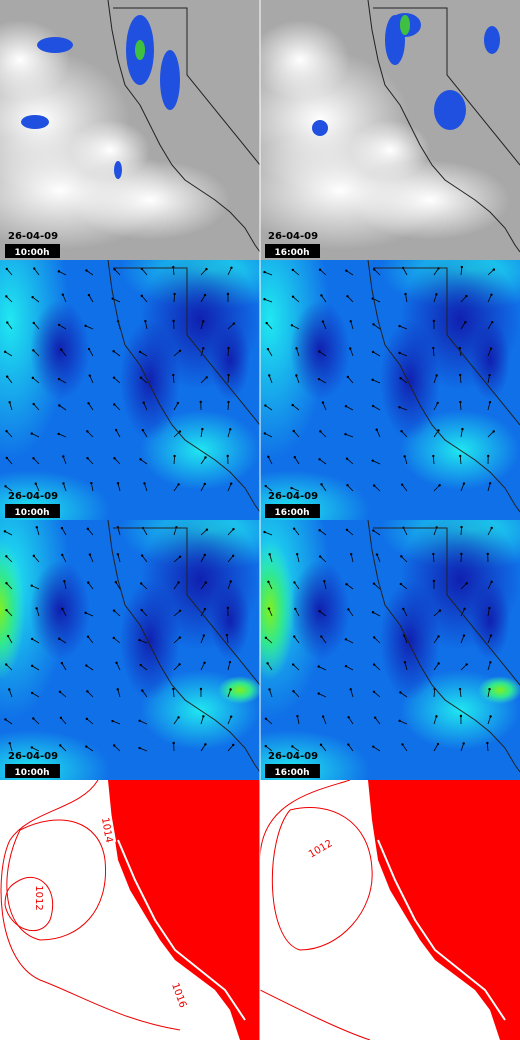 This screenshot has width=520, height=1040. What do you see at coordinates (291, 773) in the screenshot?
I see `time-label: 16:00h` at bounding box center [291, 773].